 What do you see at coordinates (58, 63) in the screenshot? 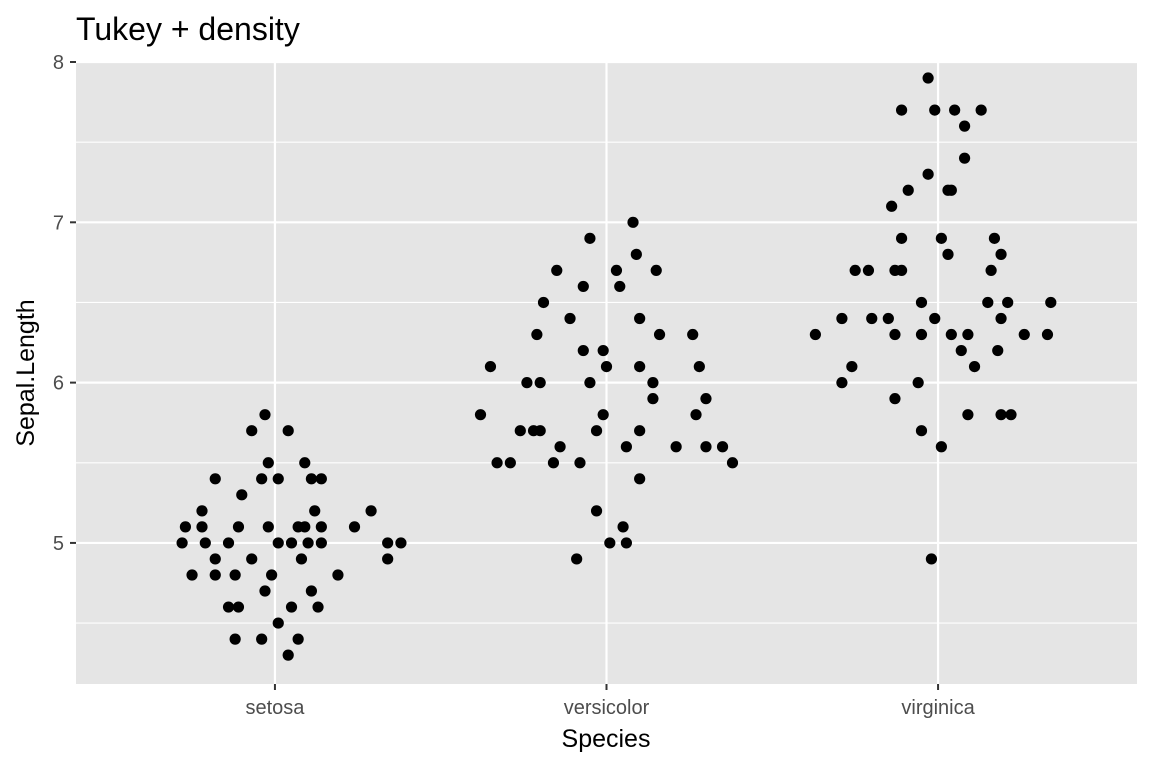
I see `y-tick-label: 8` at bounding box center [58, 63].